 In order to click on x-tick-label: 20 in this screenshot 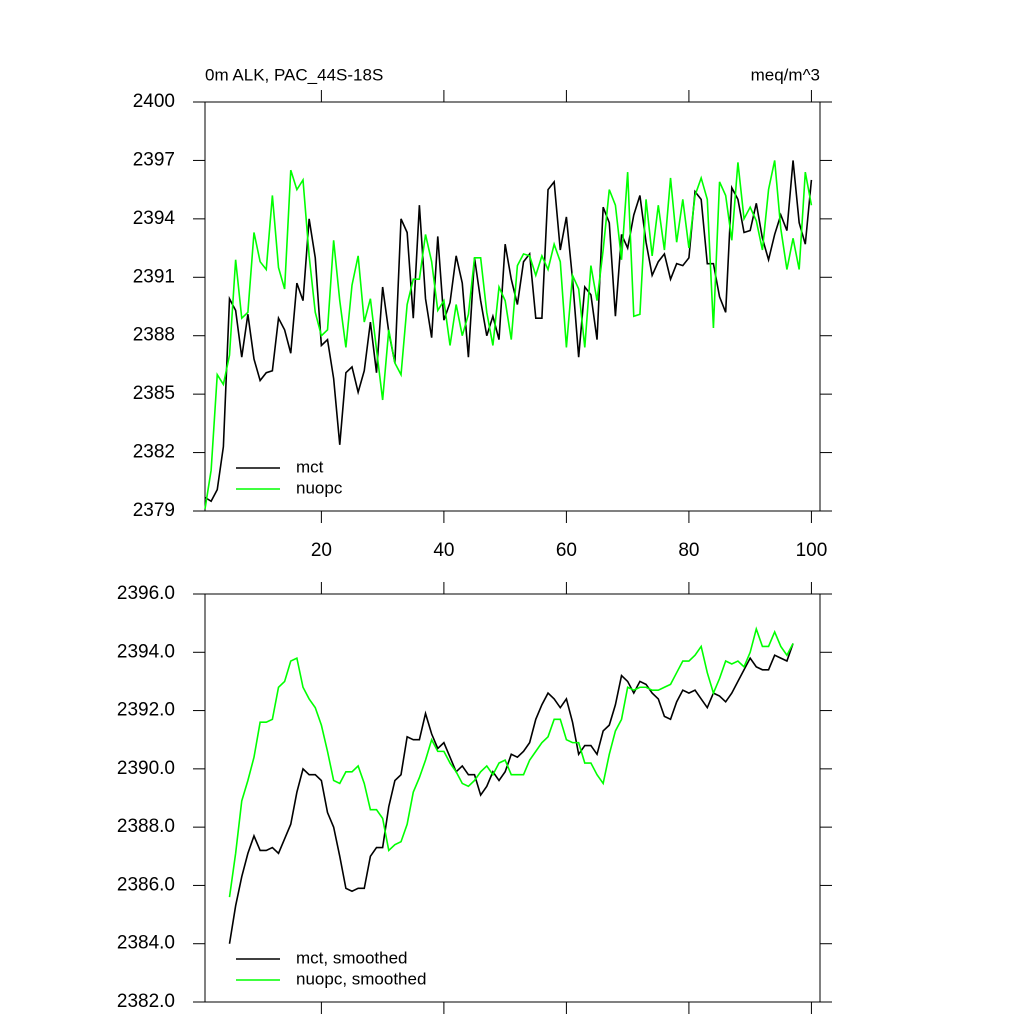, I will do `click(321, 550)`.